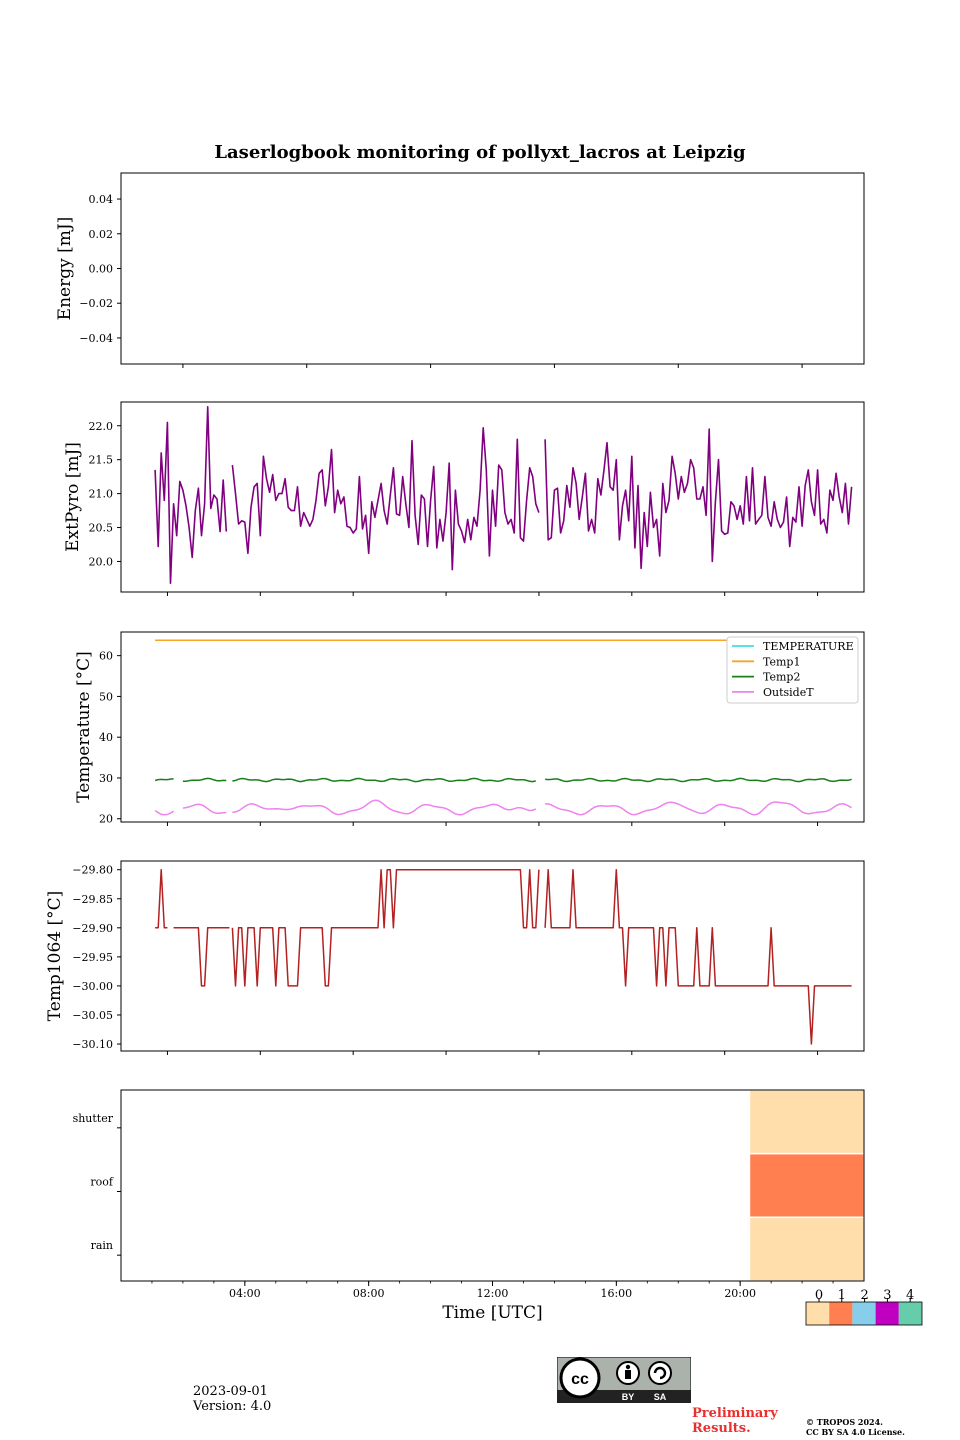 The height and width of the screenshot is (1440, 960). I want to click on svg-text: SA, so click(660, 1397).